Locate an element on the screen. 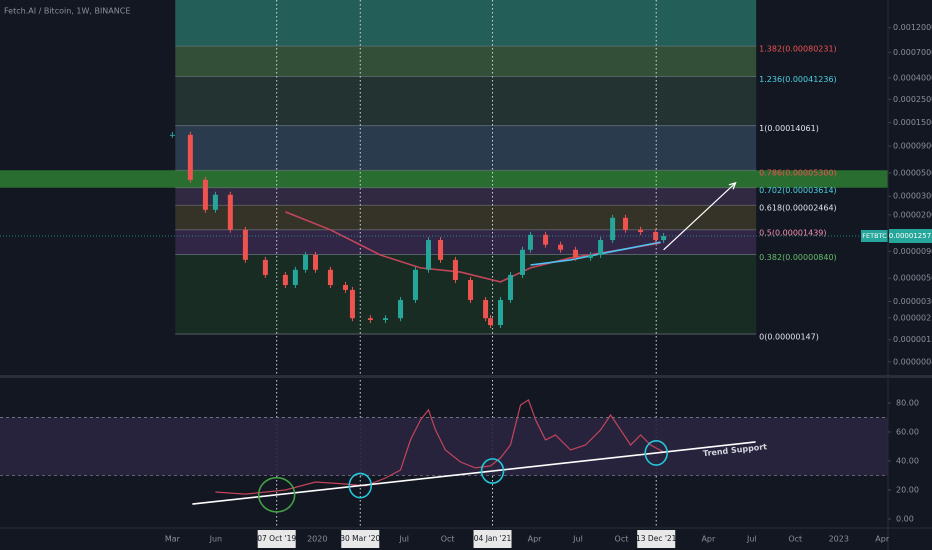 Image resolution: width=932 pixels, height=550 pixels. projection-arrow is located at coordinates (700, 216).